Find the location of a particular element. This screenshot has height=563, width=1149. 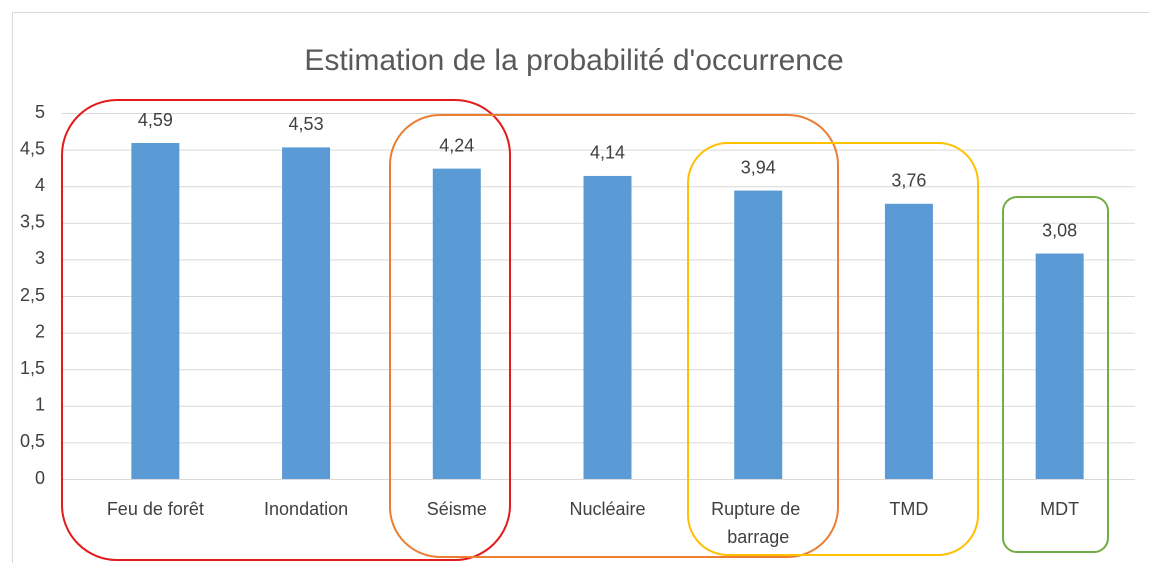

data-label: 4,24 is located at coordinates (456, 145).